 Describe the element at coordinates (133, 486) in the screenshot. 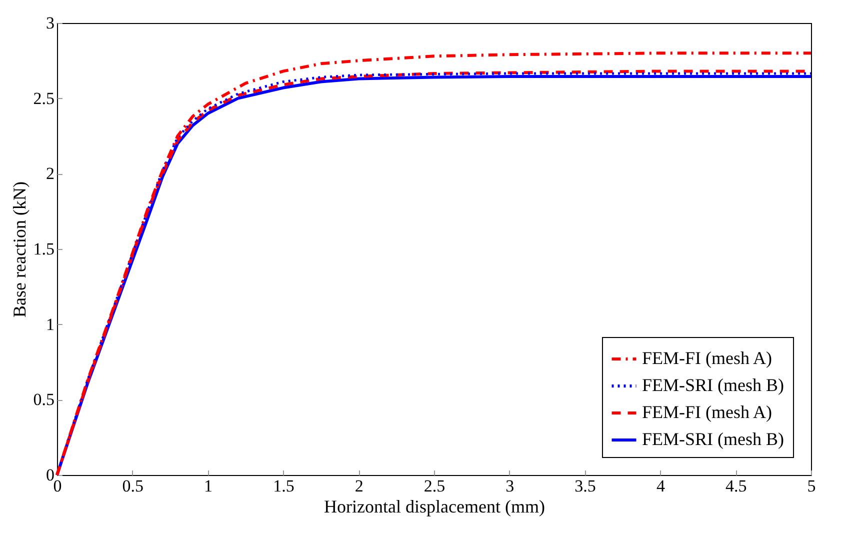

I see `x-tick-label: 0.5` at that location.